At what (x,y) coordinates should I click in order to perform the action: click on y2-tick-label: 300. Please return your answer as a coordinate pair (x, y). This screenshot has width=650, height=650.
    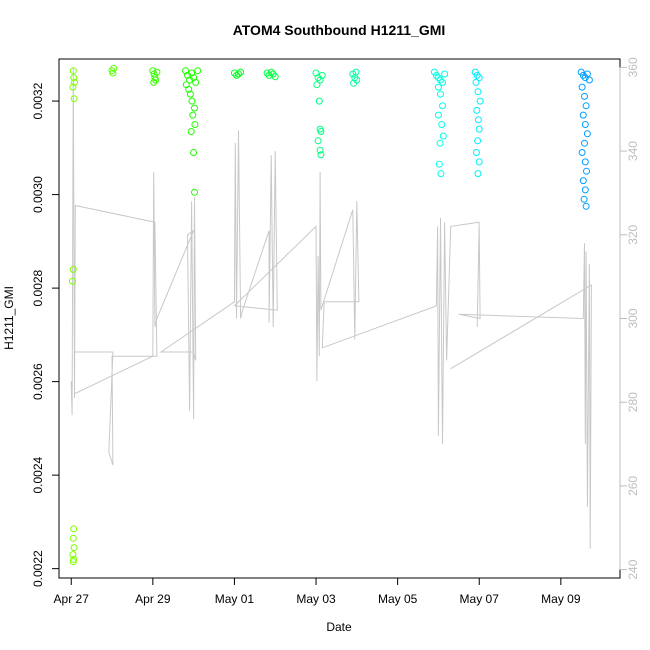
    Looking at the image, I should click on (633, 318).